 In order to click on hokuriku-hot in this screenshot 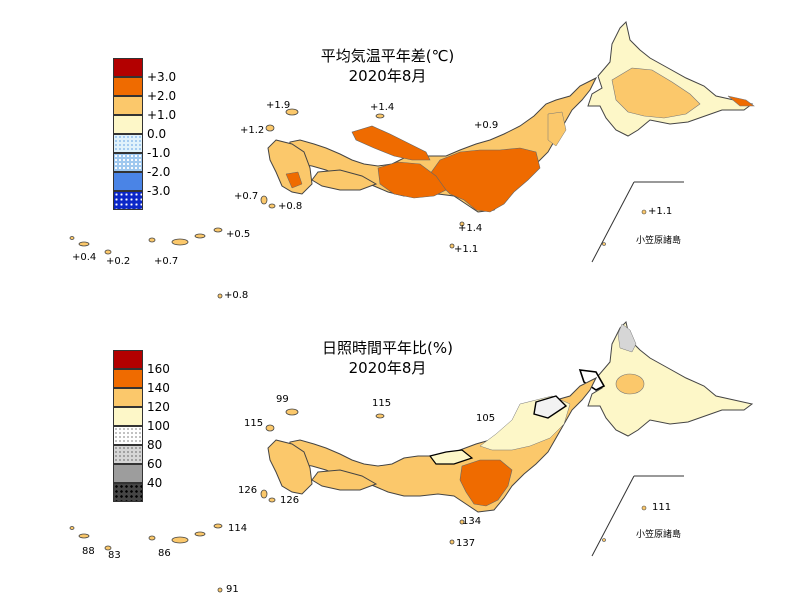, I will do `click(391, 143)`.